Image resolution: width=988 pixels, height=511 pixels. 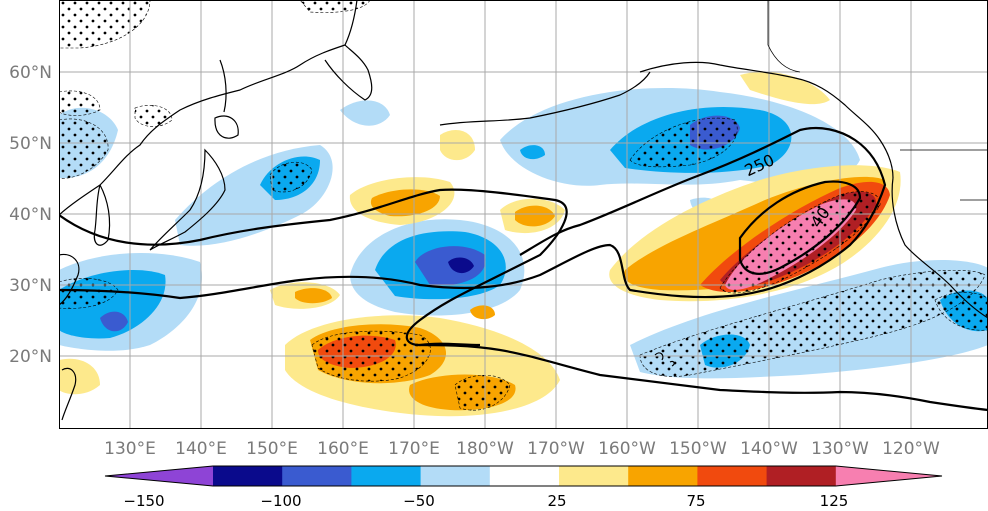 What do you see at coordinates (226, 127) in the screenshot?
I see `hokkaido-coastline` at bounding box center [226, 127].